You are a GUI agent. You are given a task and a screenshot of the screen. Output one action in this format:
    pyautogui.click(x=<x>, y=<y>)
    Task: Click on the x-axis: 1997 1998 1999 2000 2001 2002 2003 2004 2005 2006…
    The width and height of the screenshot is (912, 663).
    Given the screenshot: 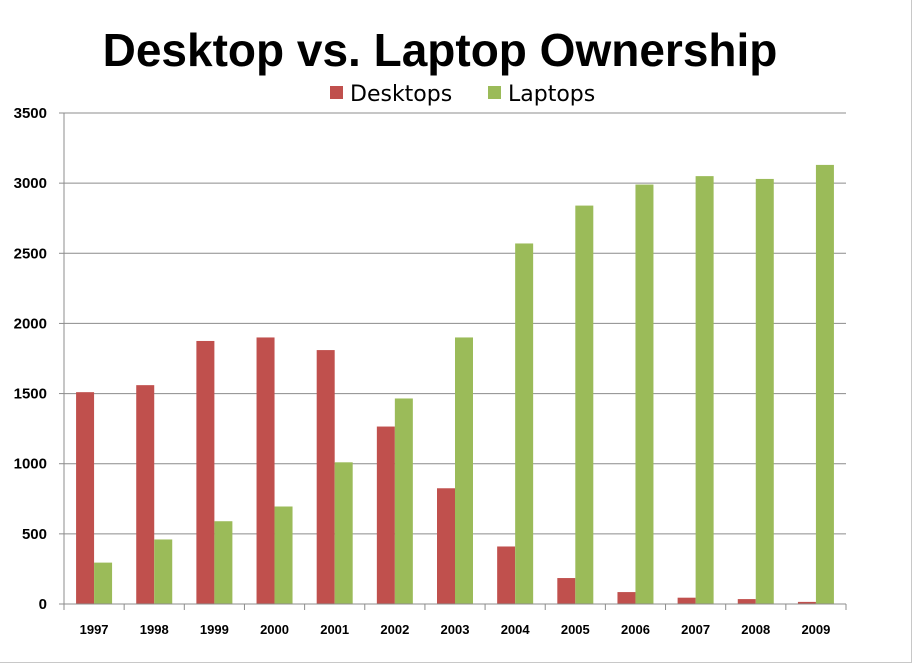 What is the action you would take?
    pyautogui.click(x=455, y=620)
    